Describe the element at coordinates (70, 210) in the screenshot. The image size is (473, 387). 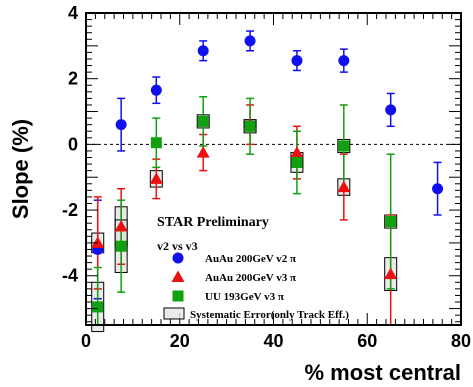
I see `y-tick-label: -2` at that location.